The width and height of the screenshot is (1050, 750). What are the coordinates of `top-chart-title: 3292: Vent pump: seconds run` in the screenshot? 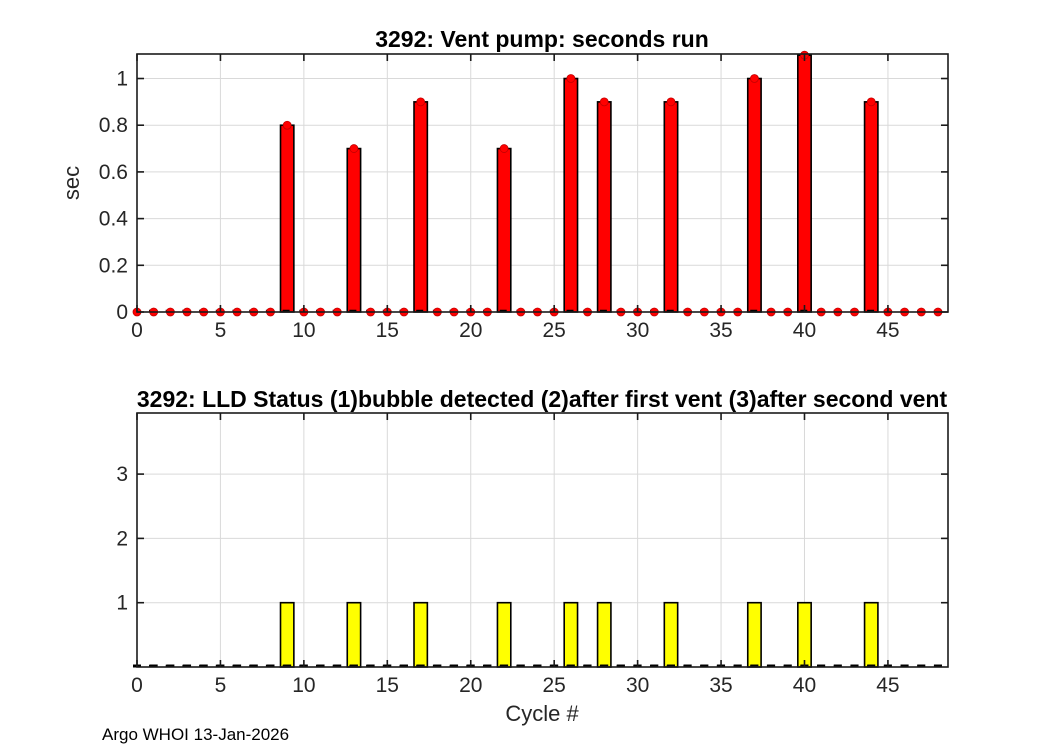 It's located at (542, 39).